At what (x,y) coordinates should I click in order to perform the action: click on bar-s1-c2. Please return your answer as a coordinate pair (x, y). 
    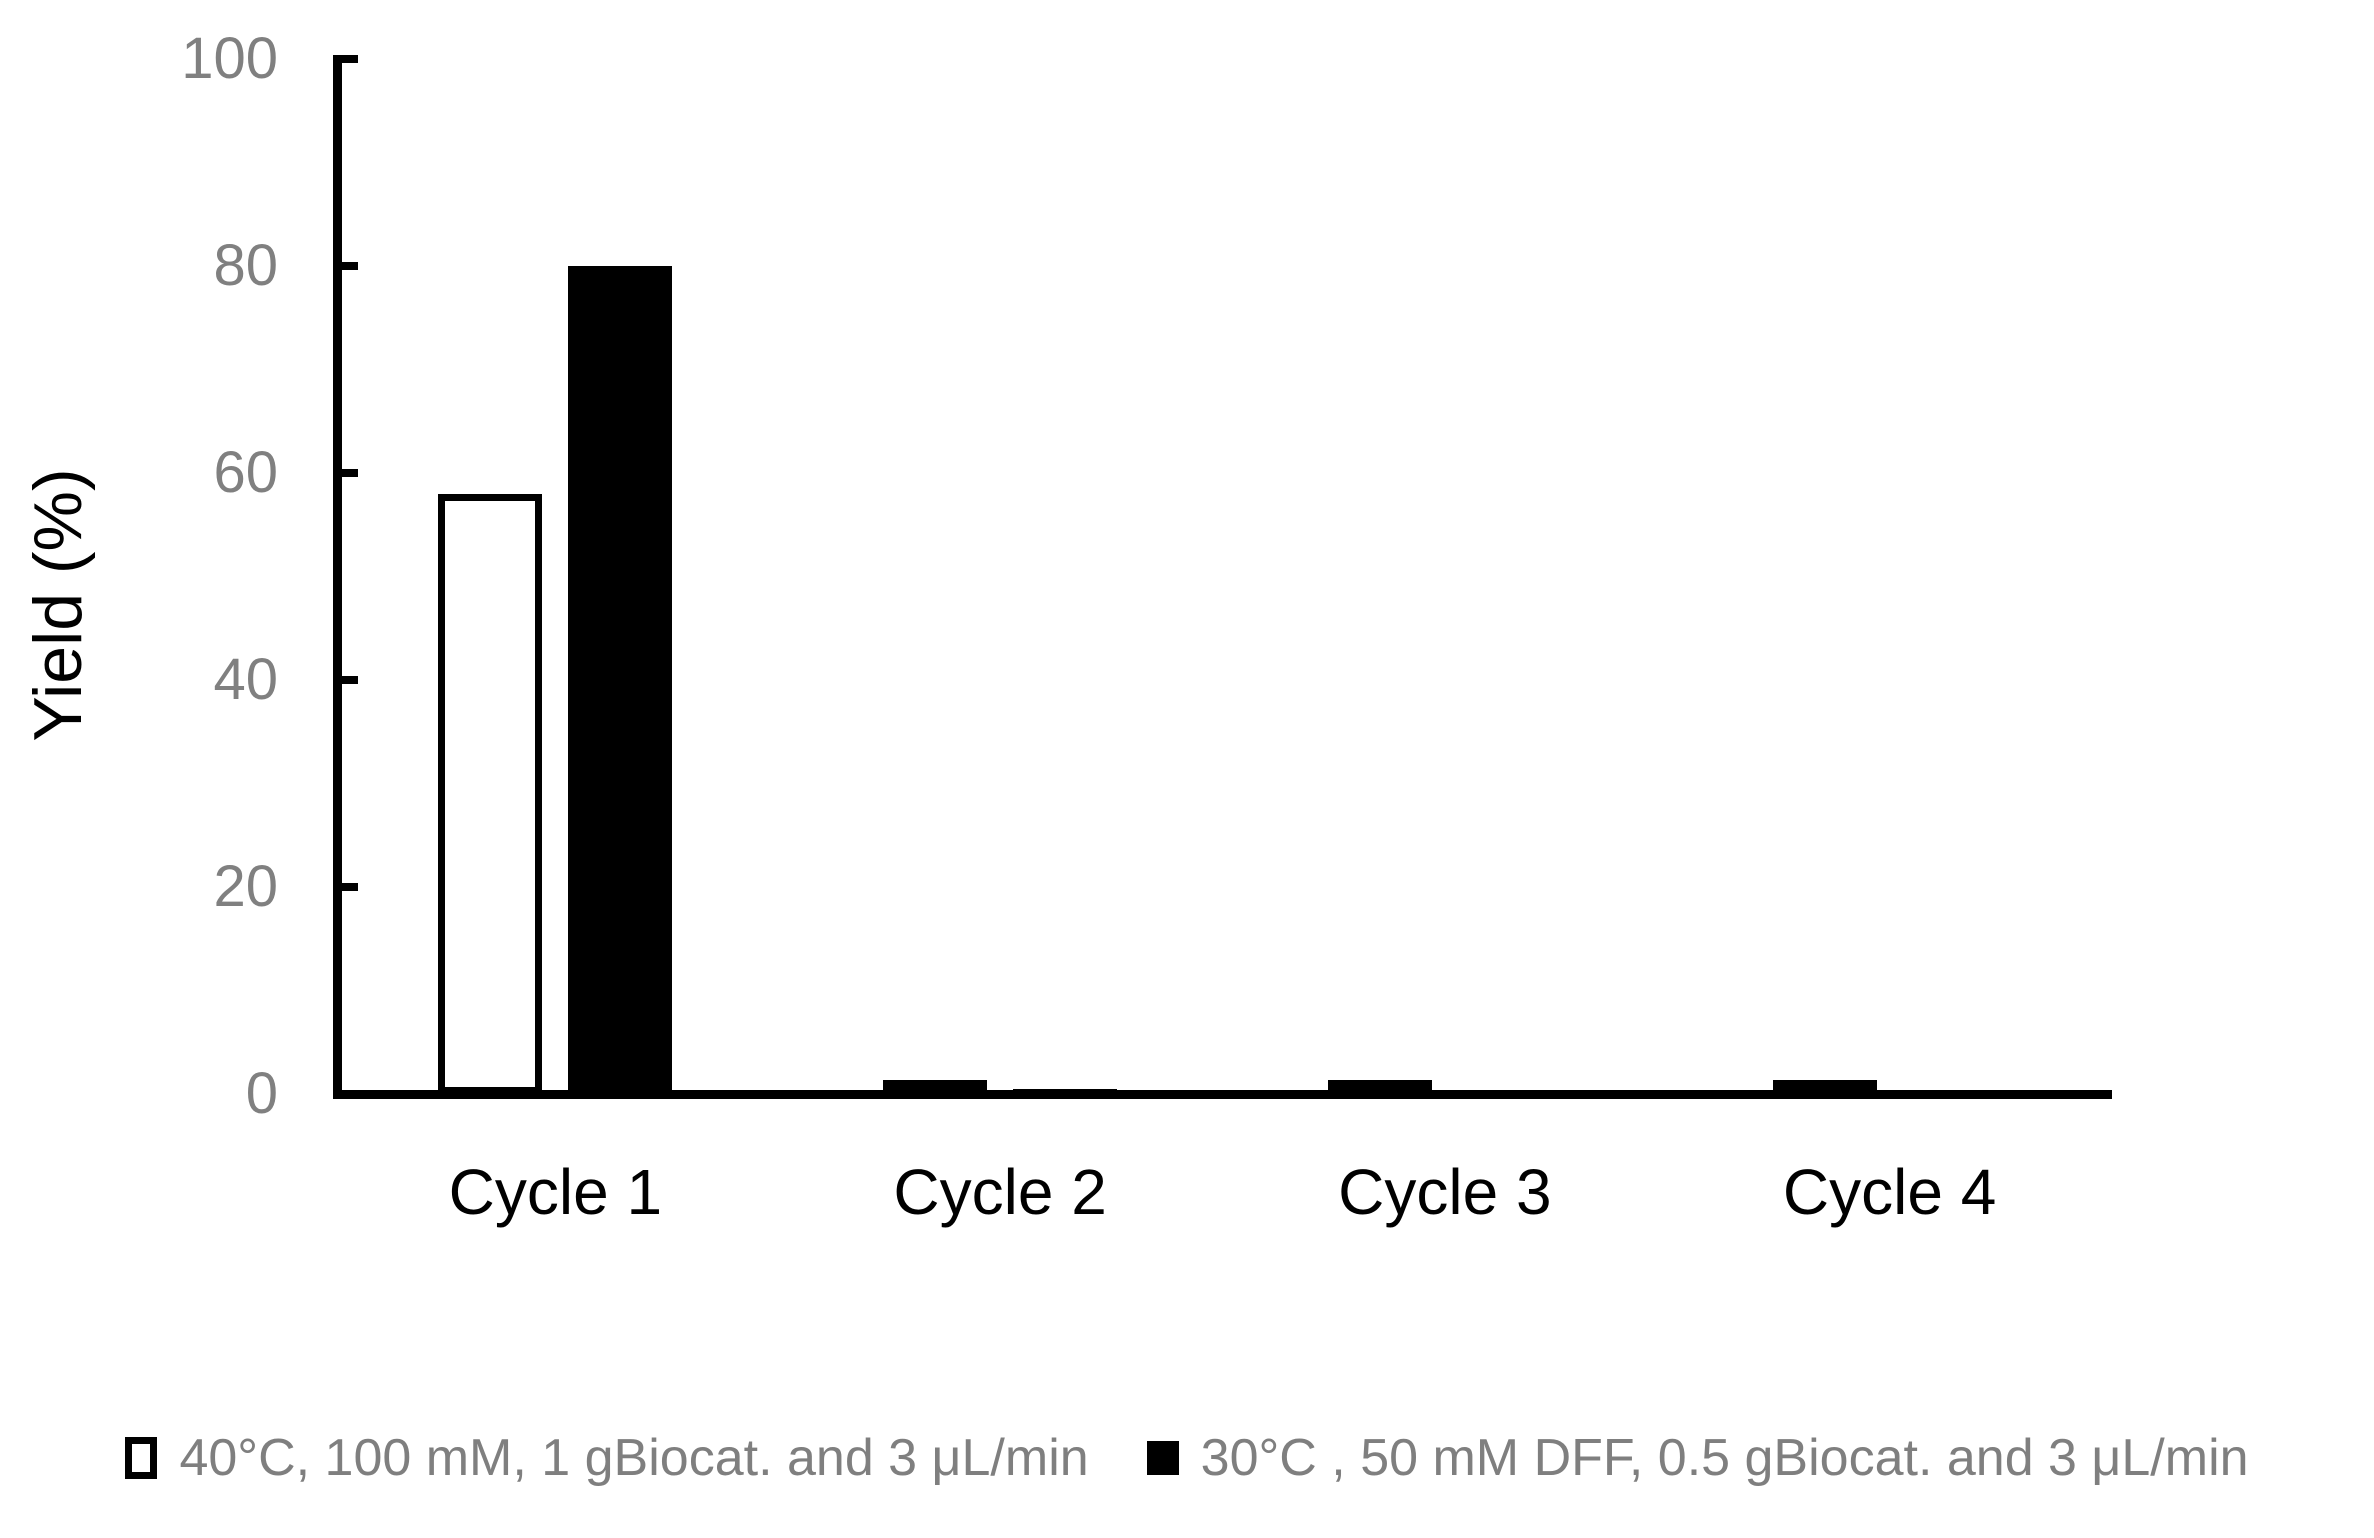
    Looking at the image, I should click on (935, 1087).